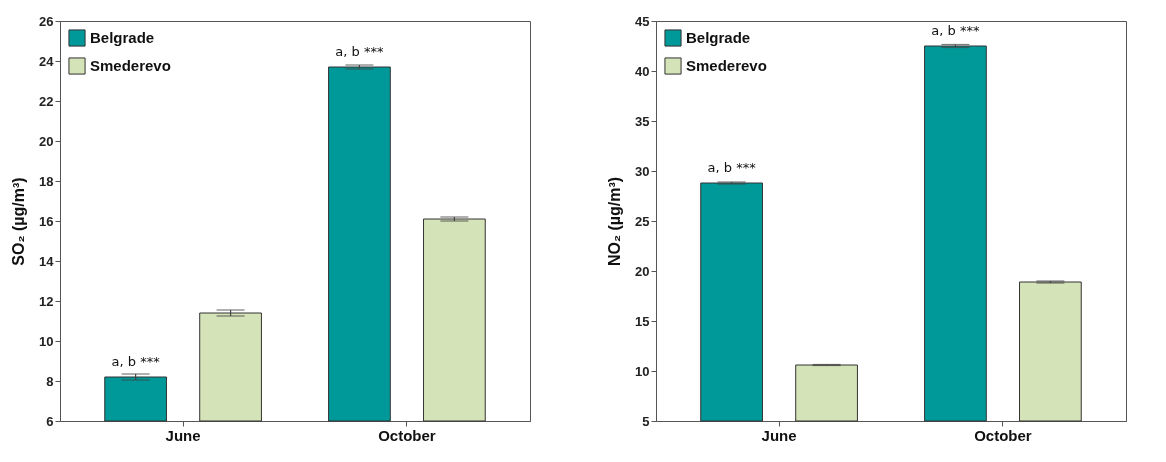 The width and height of the screenshot is (1166, 462). What do you see at coordinates (19, 221) in the screenshot?
I see `y-axis-title: SO₂ (µg/m³)` at bounding box center [19, 221].